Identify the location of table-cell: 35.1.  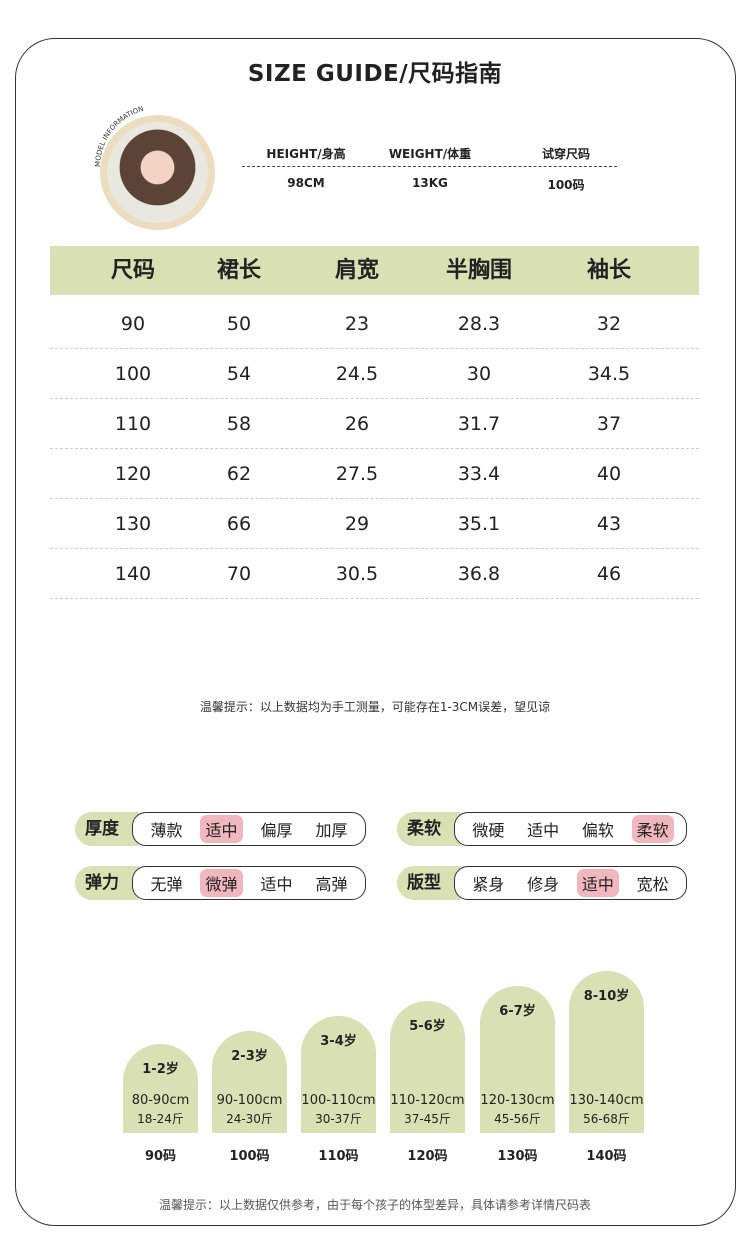
(479, 524).